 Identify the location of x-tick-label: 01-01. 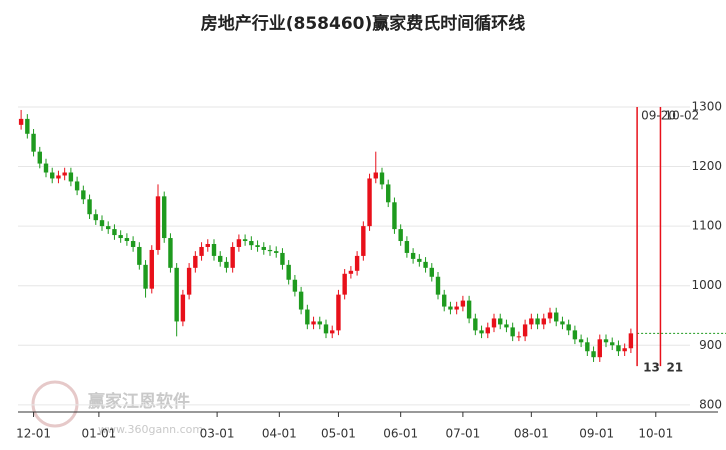
(98, 434).